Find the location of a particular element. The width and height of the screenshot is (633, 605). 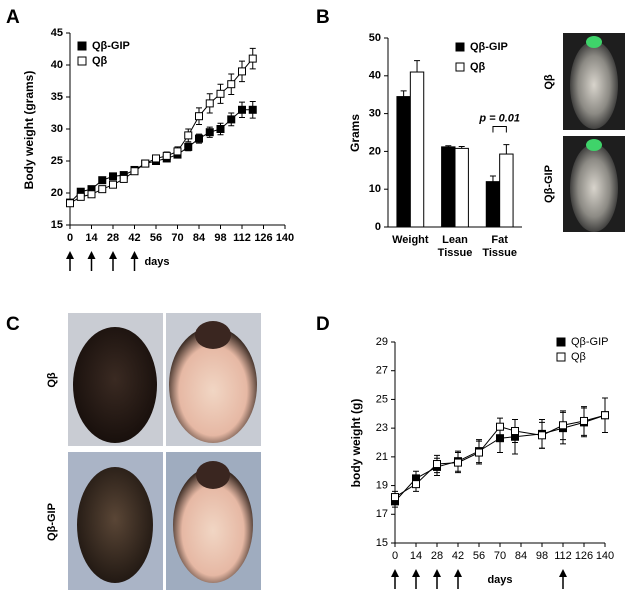

y-tick-label: 35 is located at coordinates (57, 97).